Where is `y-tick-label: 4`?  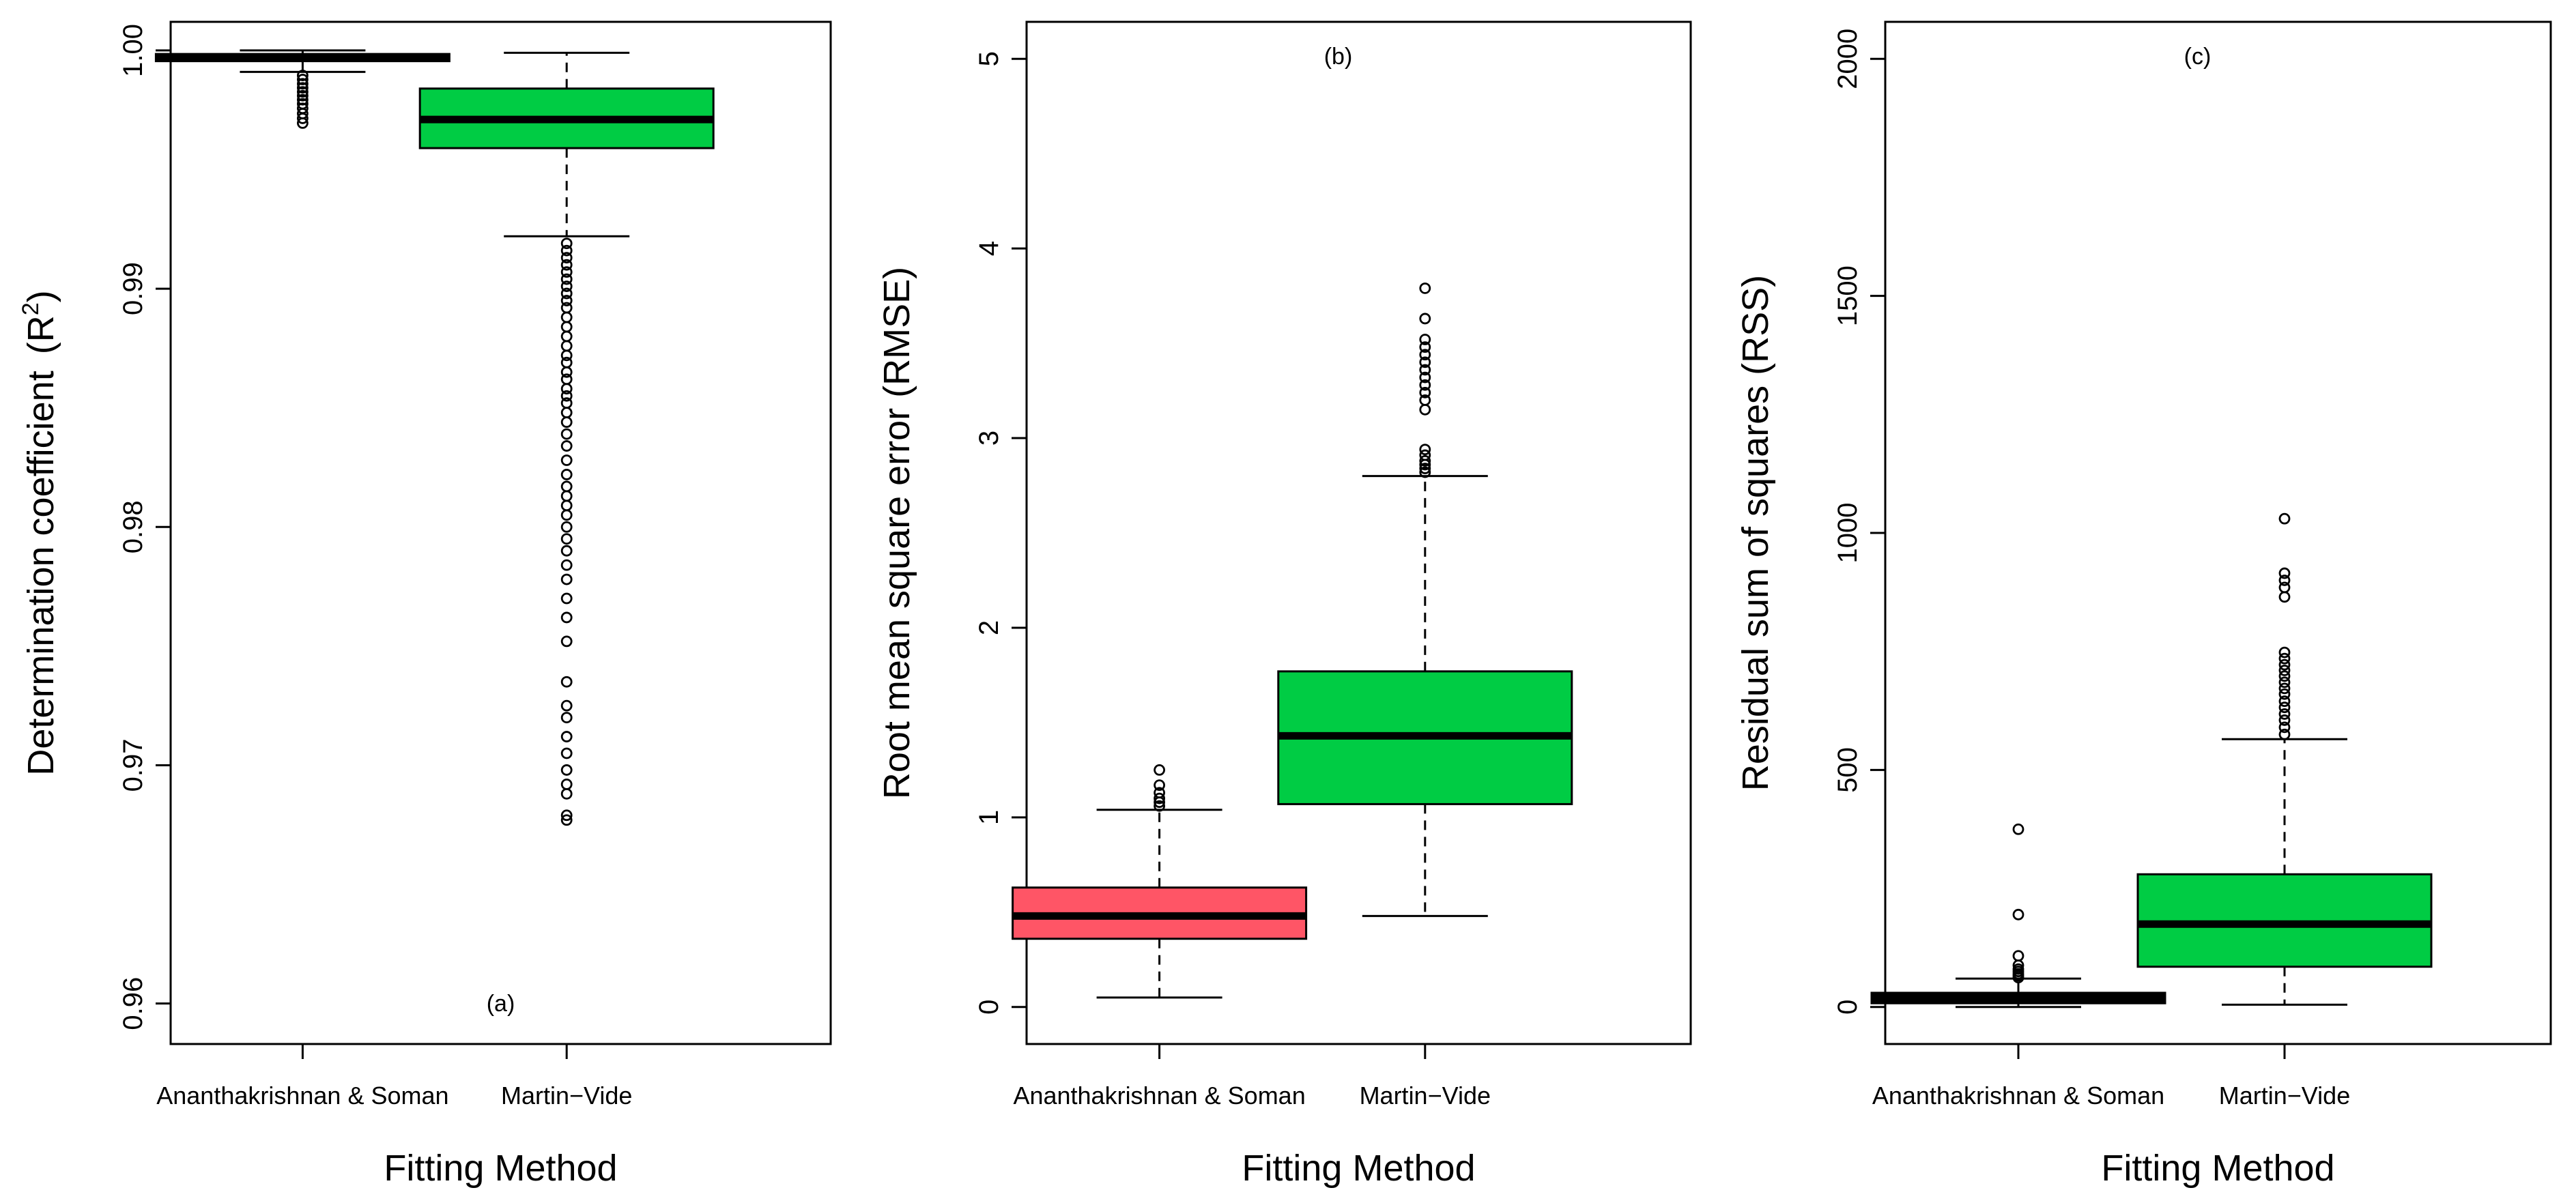 y-tick-label: 4 is located at coordinates (989, 248).